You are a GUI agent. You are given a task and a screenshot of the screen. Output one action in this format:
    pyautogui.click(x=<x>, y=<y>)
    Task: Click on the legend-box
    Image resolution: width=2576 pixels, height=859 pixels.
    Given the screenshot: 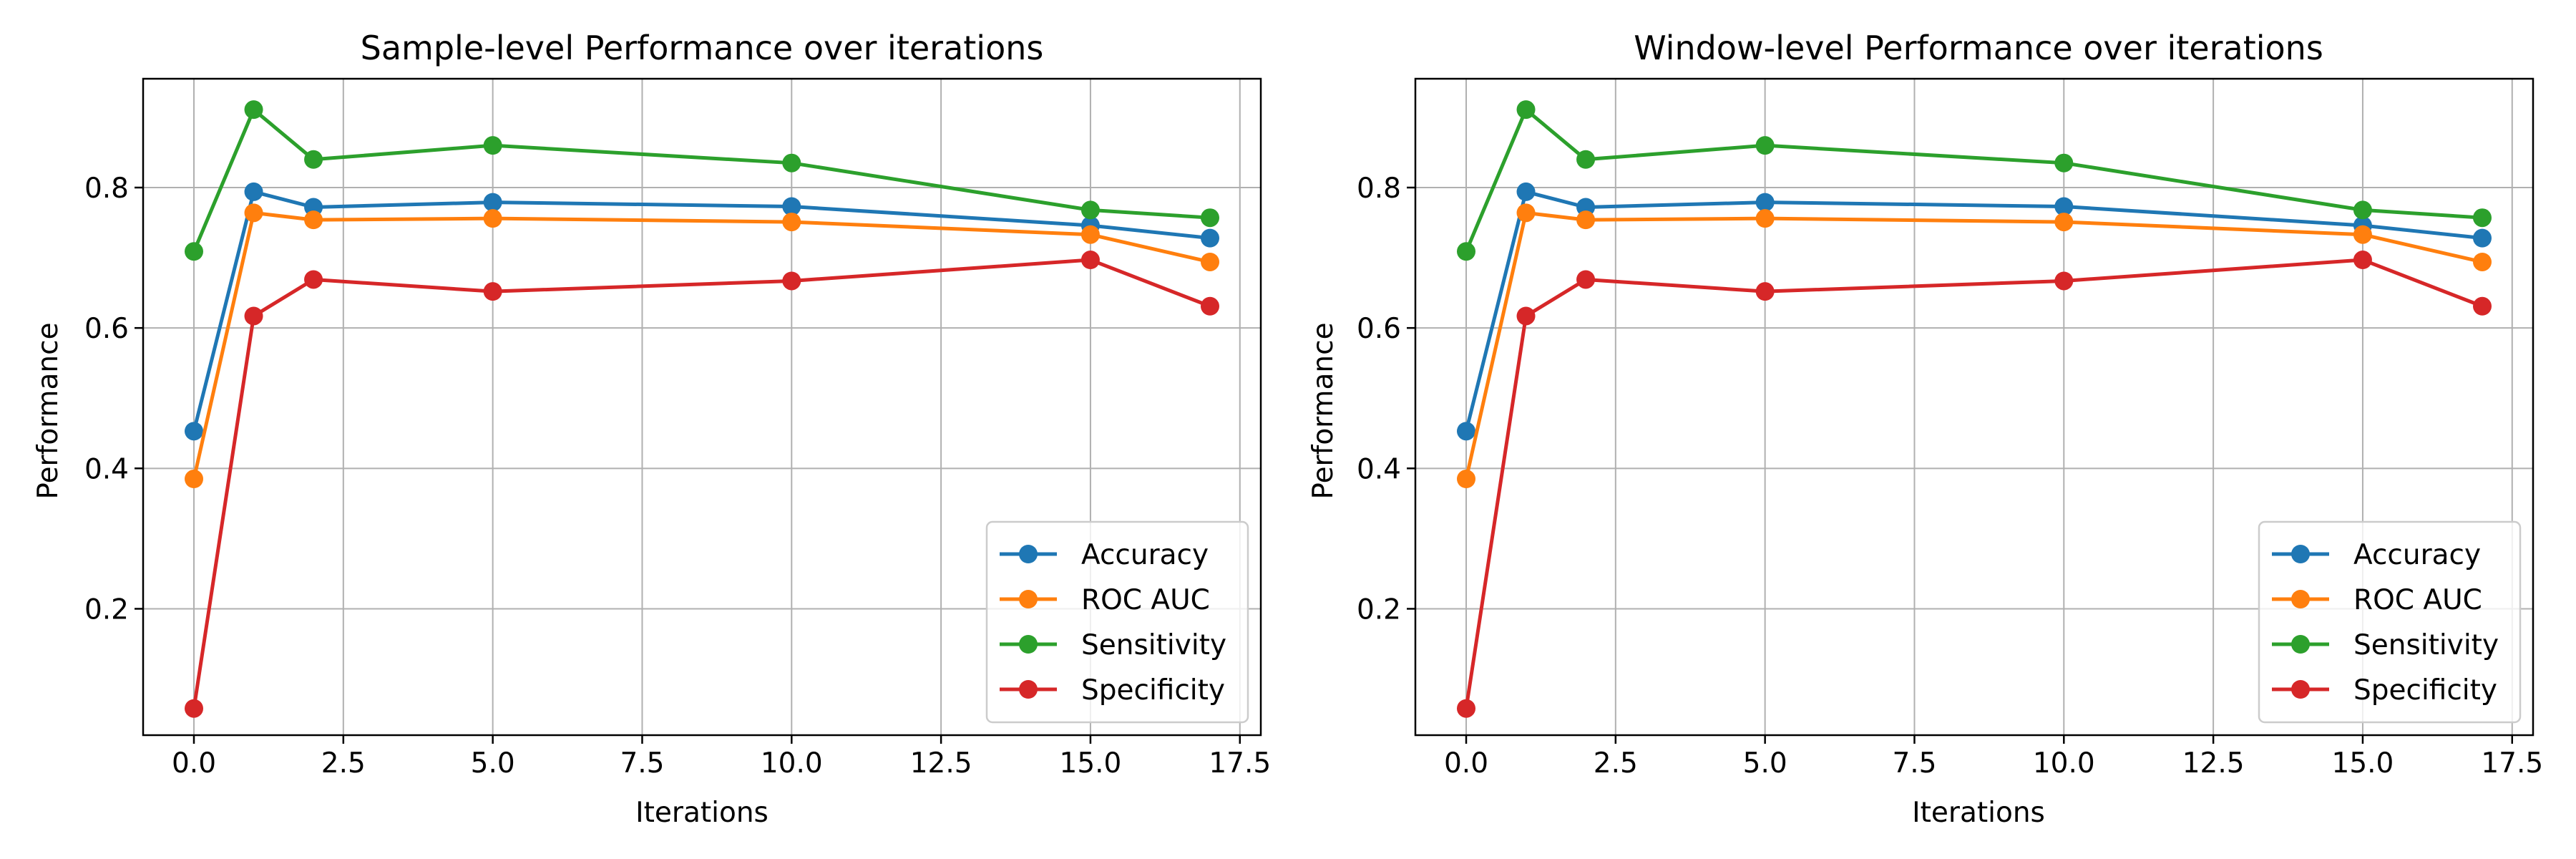 What is the action you would take?
    pyautogui.click(x=2390, y=622)
    